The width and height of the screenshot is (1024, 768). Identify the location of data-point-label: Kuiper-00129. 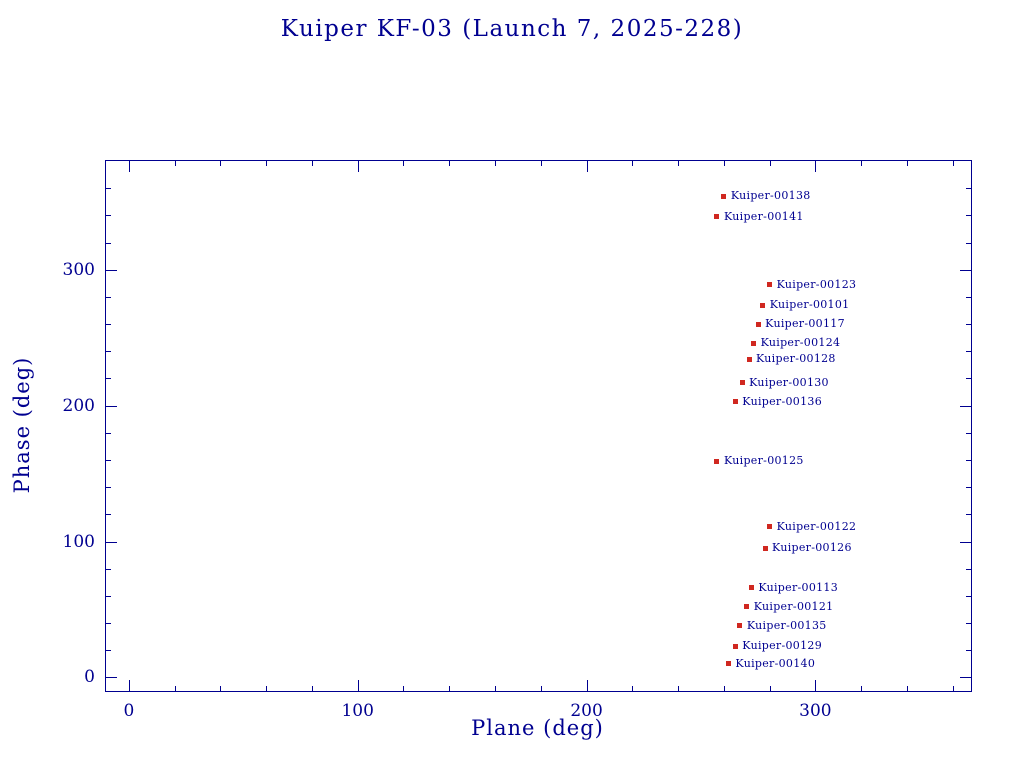
(782, 645).